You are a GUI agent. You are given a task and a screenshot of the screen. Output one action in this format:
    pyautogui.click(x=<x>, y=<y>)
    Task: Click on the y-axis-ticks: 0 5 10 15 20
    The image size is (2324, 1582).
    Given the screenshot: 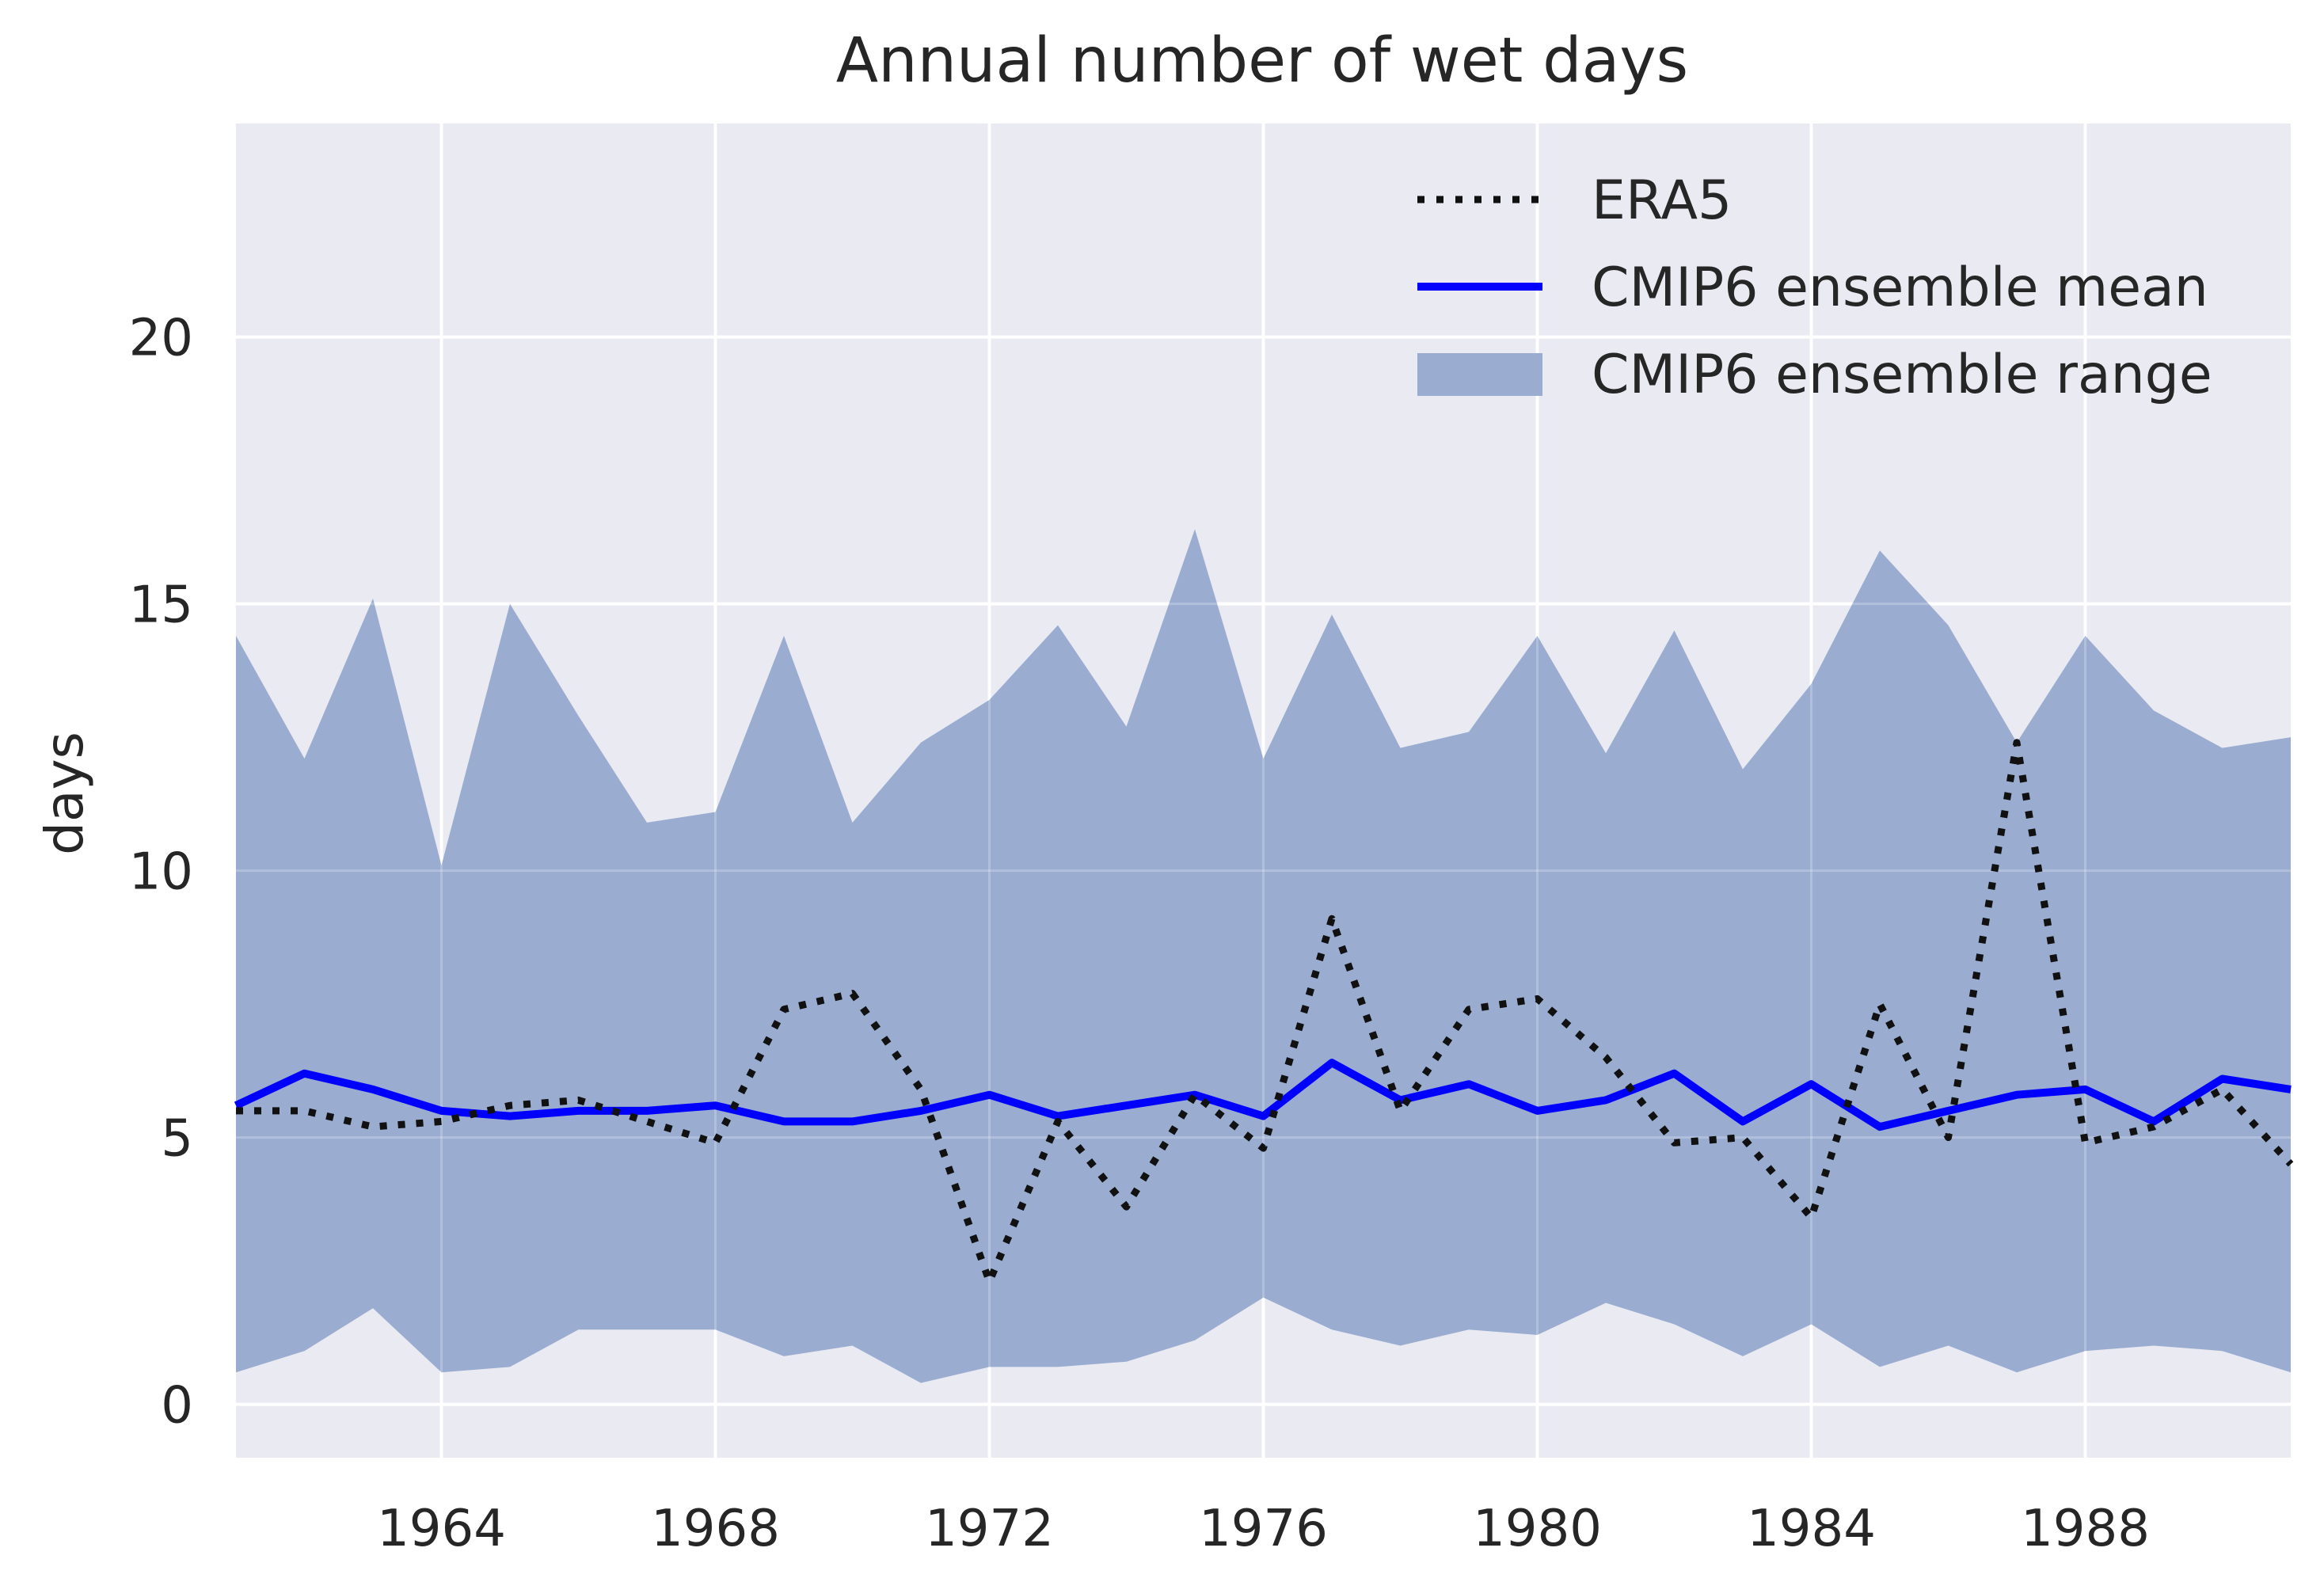 What is the action you would take?
    pyautogui.click(x=161, y=873)
    